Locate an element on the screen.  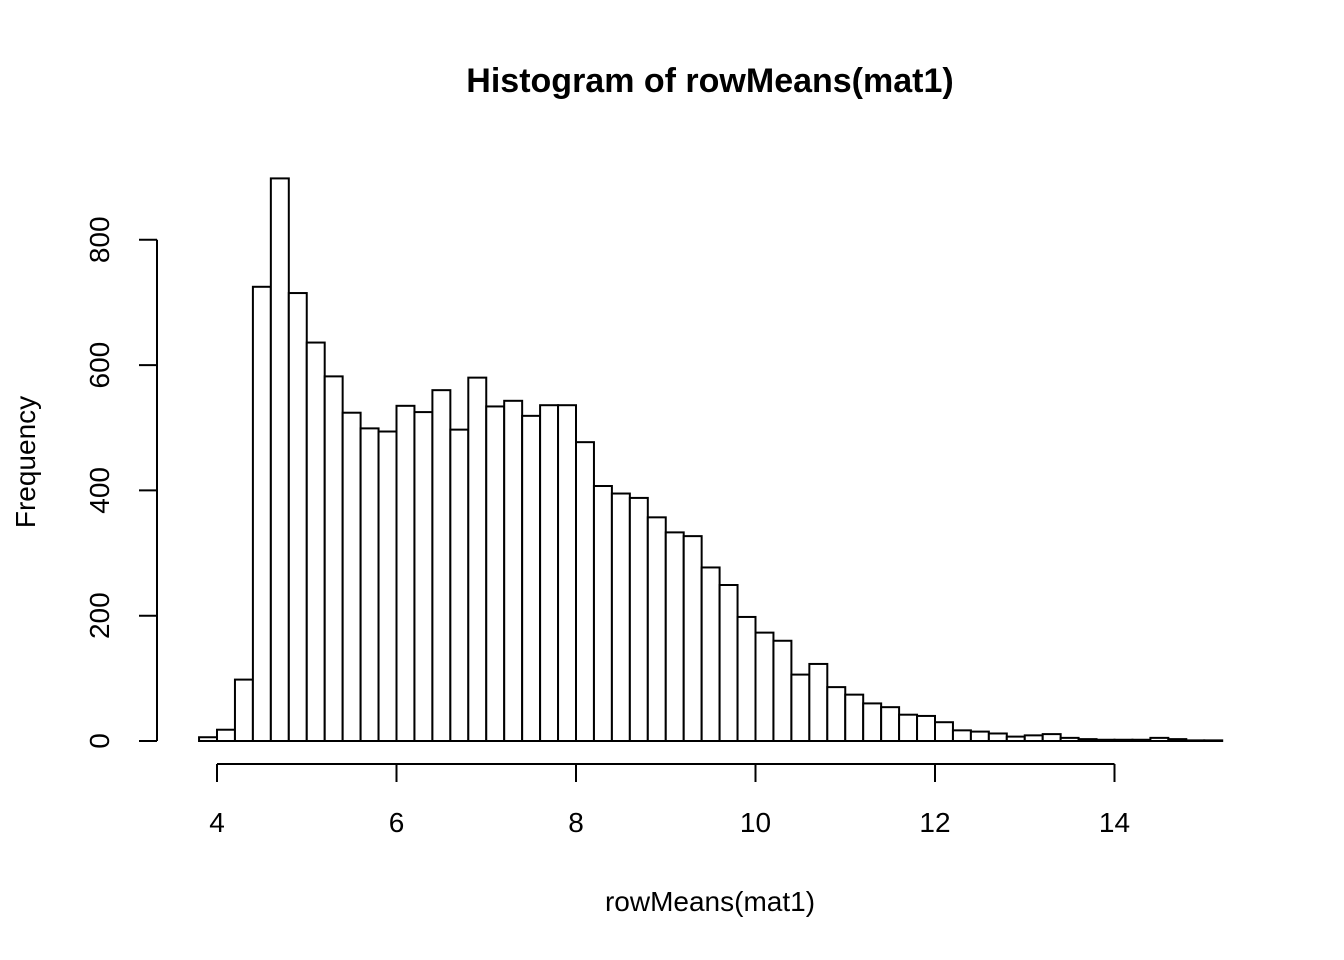
y-tick-label: 600 is located at coordinates (99, 365).